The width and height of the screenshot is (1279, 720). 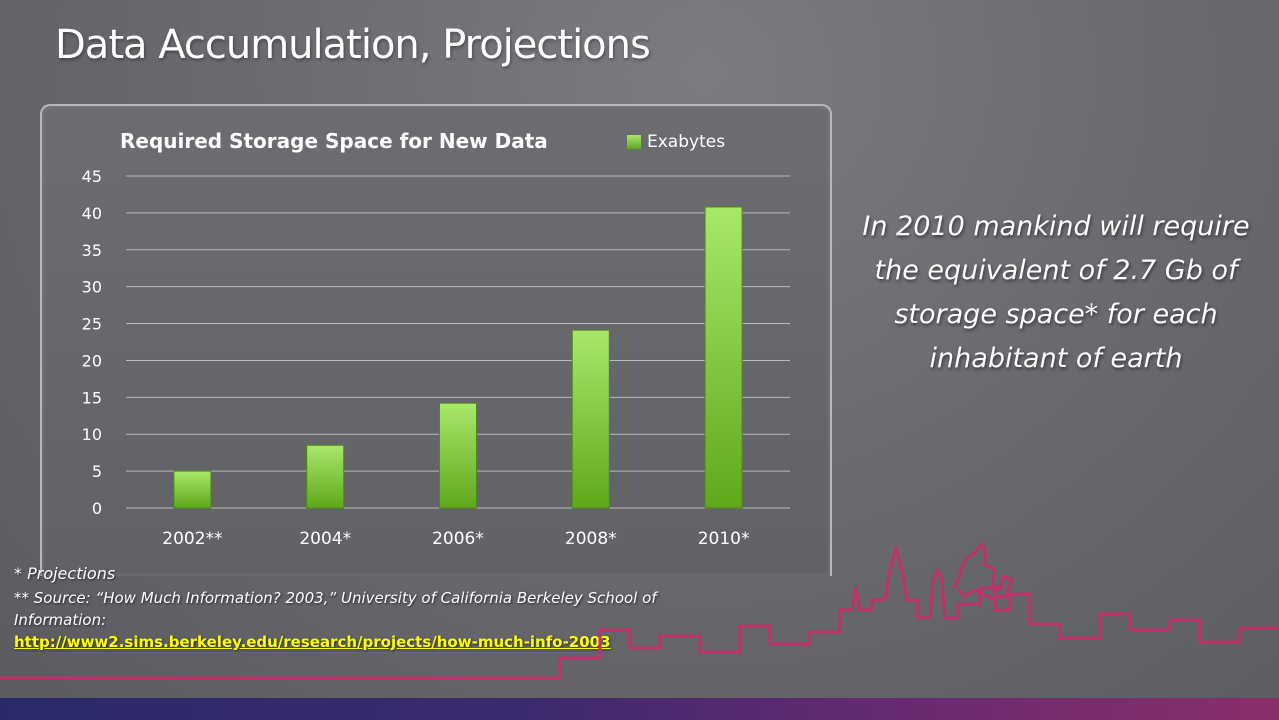 What do you see at coordinates (97, 508) in the screenshot?
I see `y-tick-label: 0` at bounding box center [97, 508].